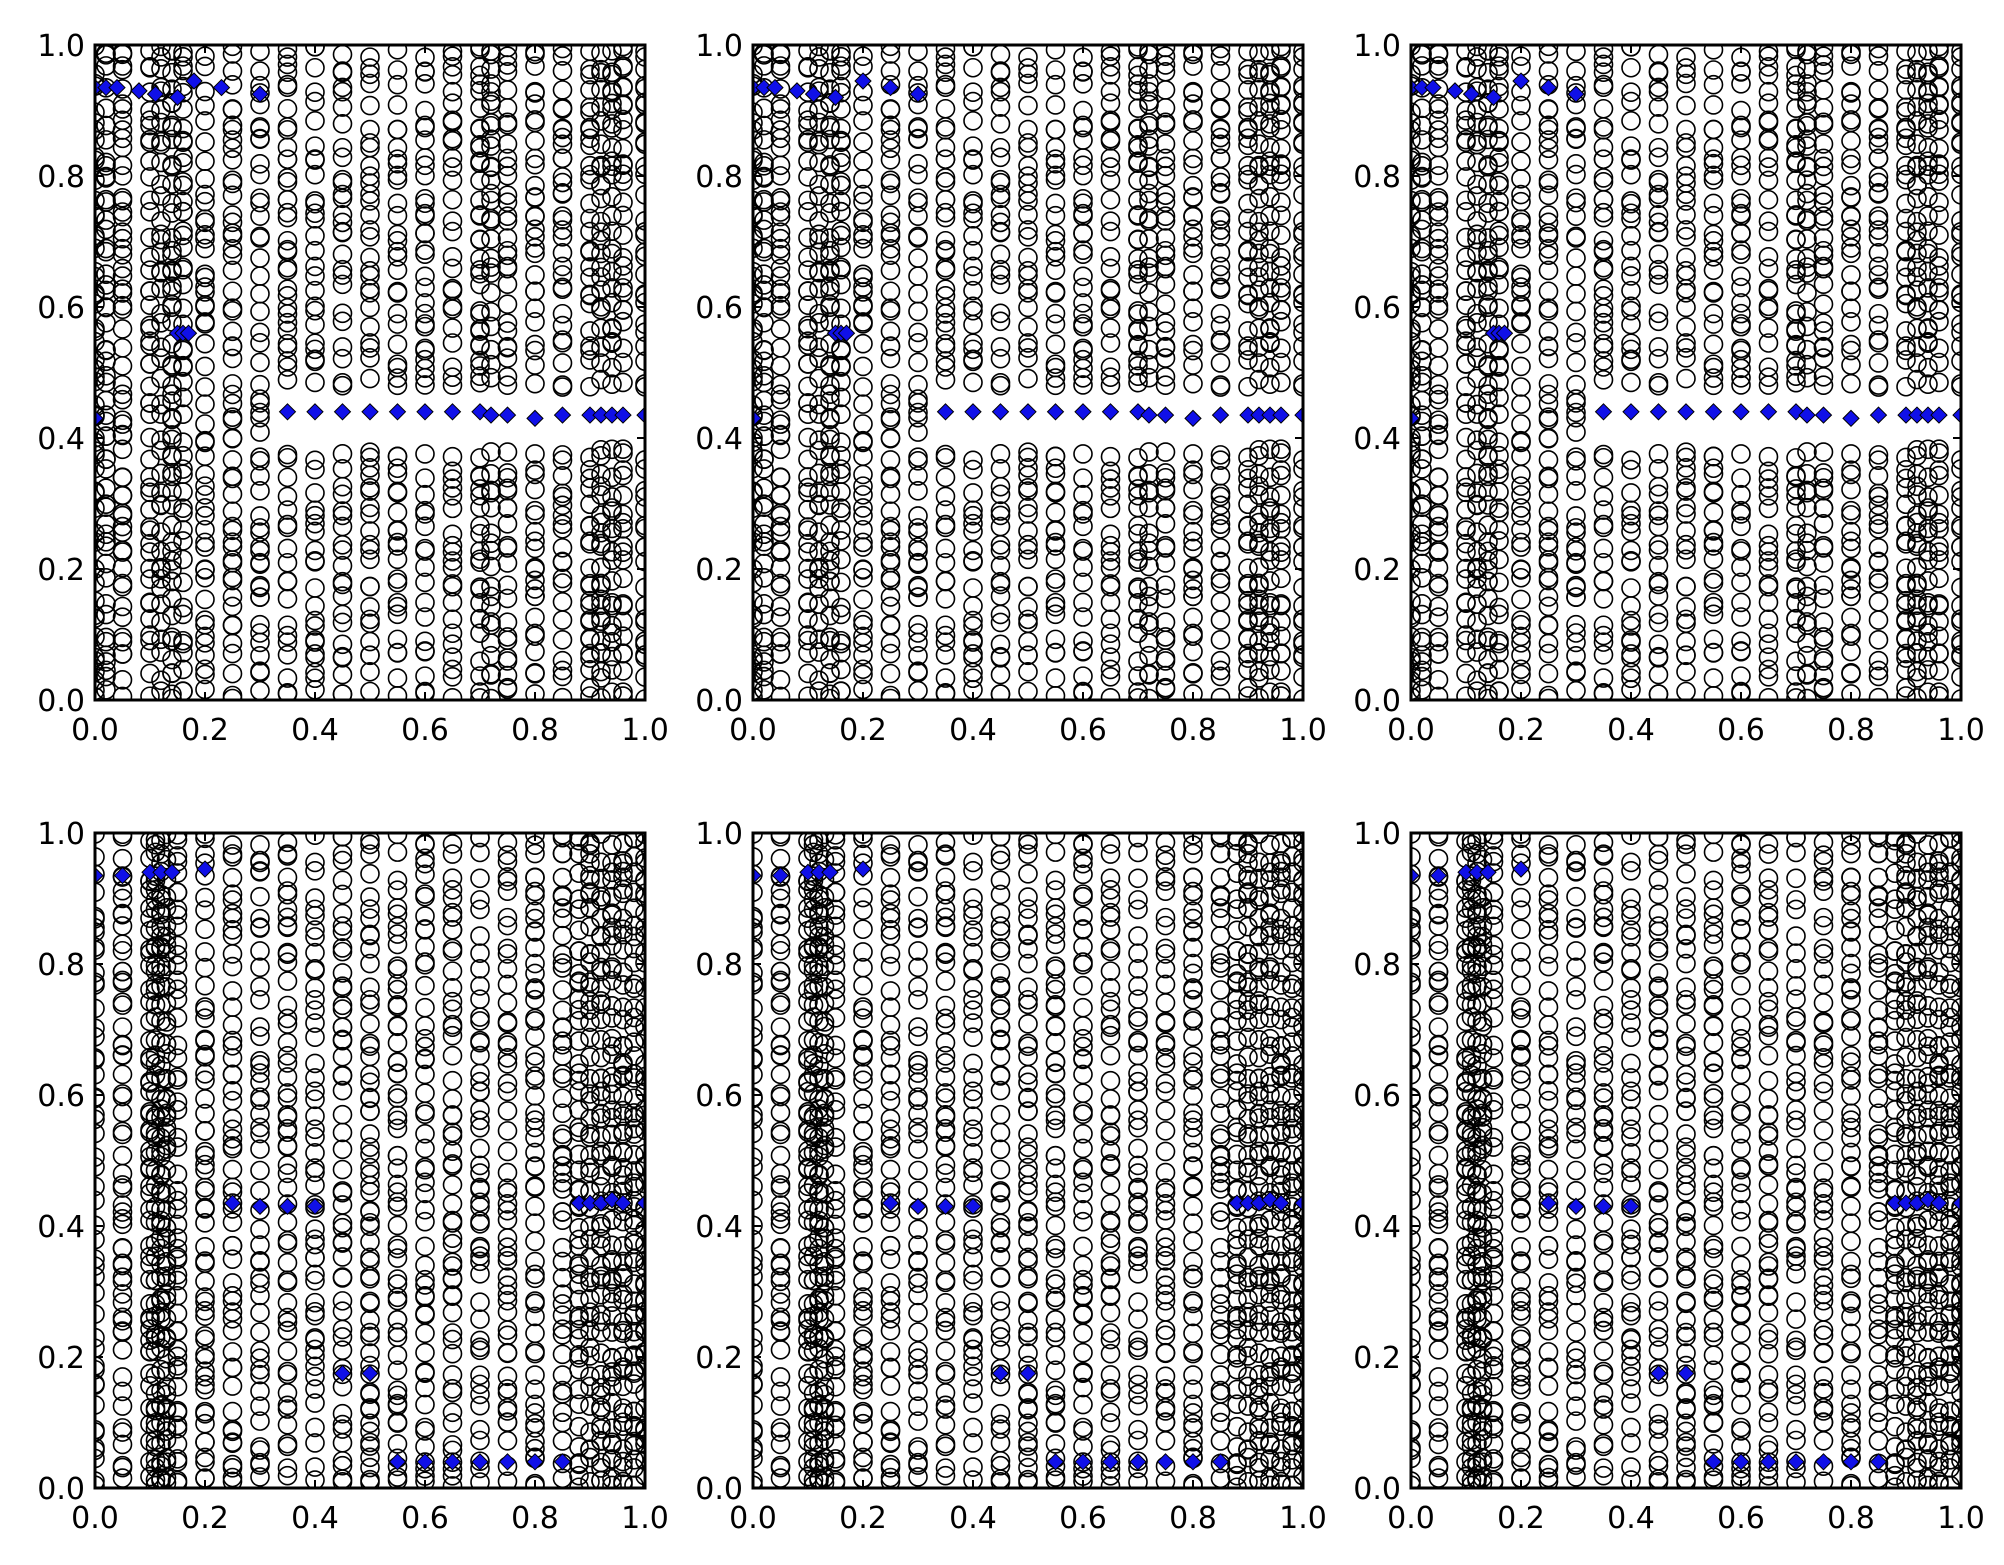  What do you see at coordinates (719, 46) in the screenshot?
I see `y-tick-label: 1.0` at bounding box center [719, 46].